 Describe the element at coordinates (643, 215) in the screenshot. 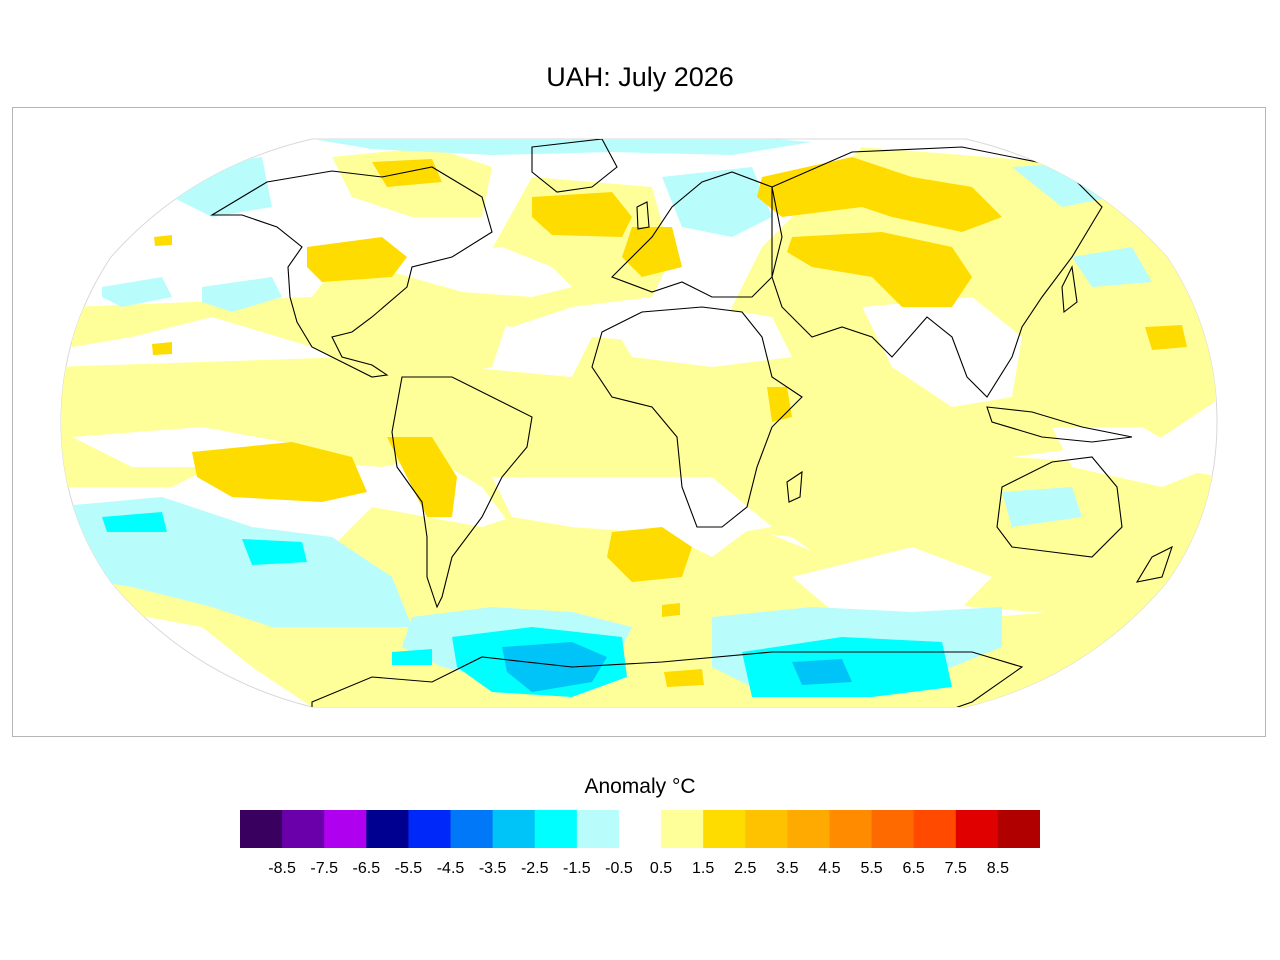

I see `uk-outline` at that location.